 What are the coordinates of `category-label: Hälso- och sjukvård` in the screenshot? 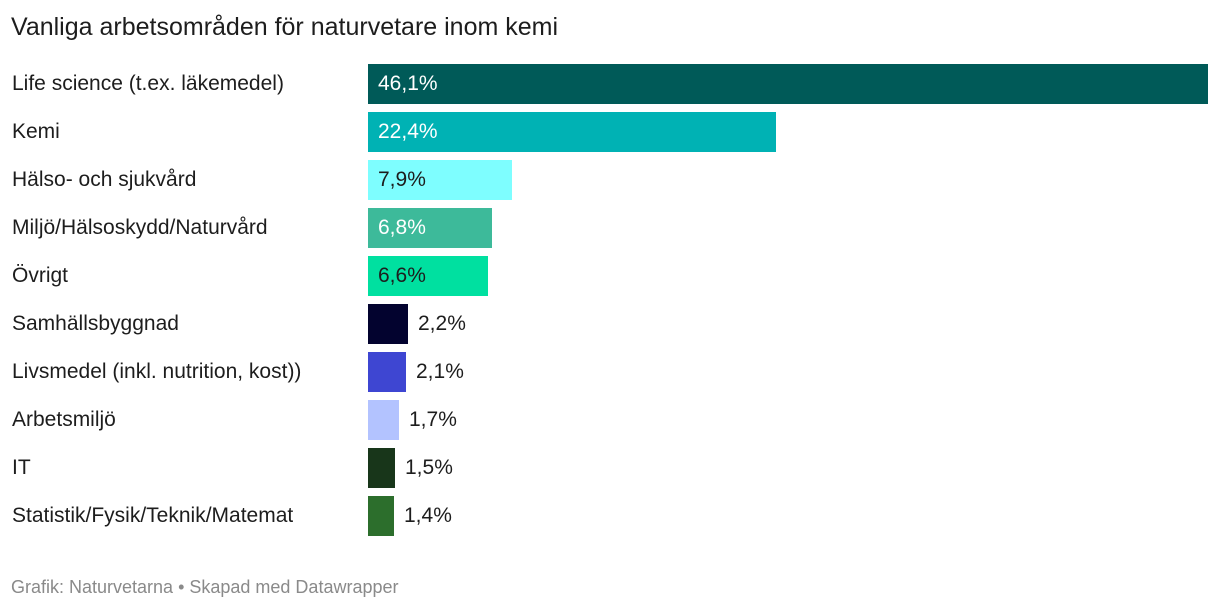 It's located at (104, 179).